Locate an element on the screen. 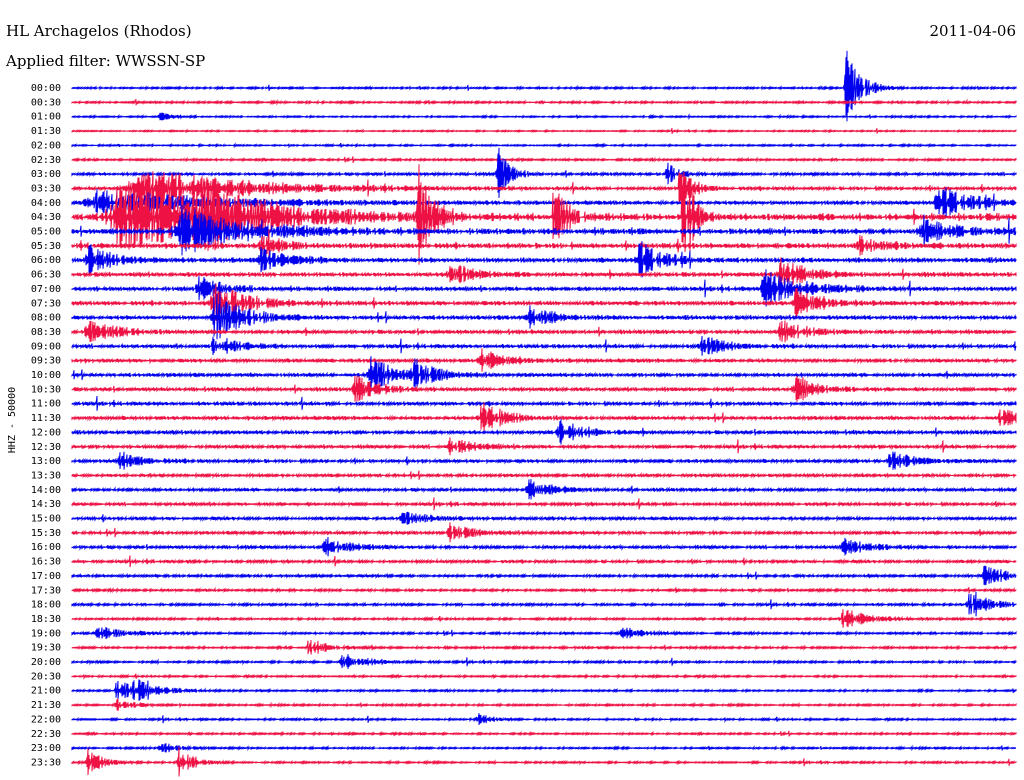 Image resolution: width=1024 pixels, height=780 pixels. time-tick-label: 13:00 is located at coordinates (46, 461).